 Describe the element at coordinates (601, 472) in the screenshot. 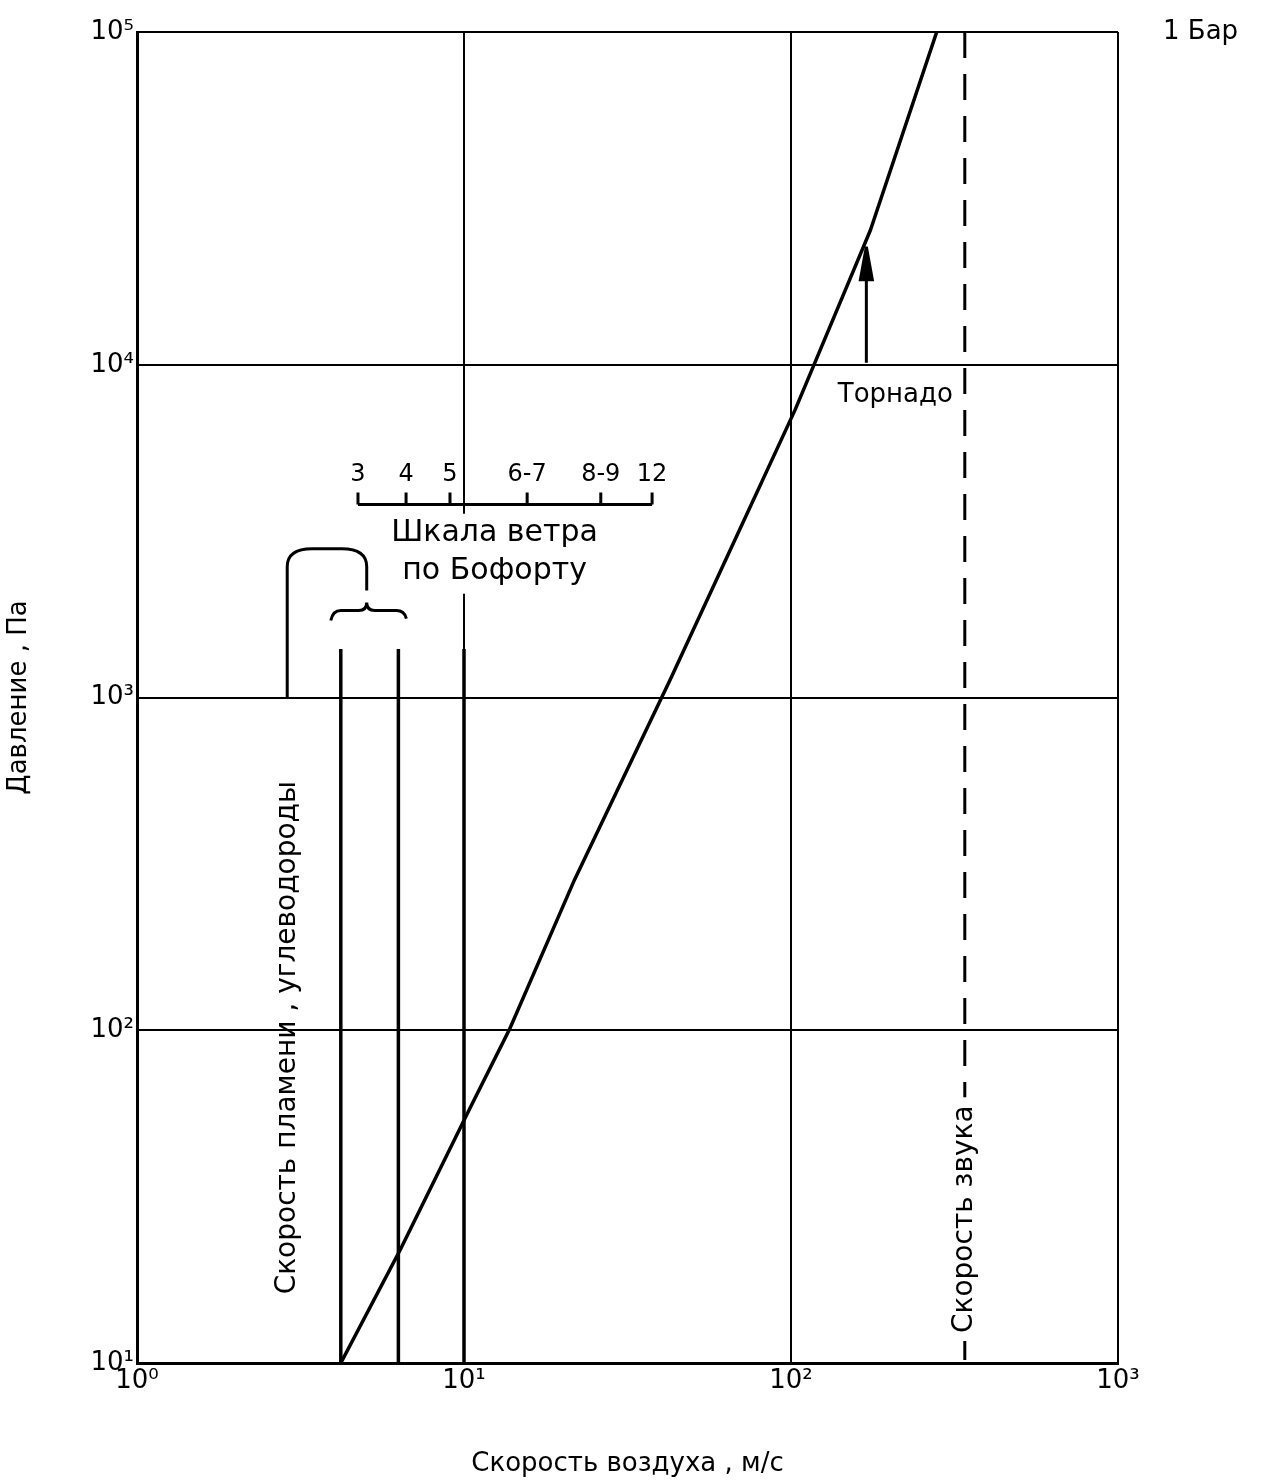

I see `annotation: 8-9` at that location.